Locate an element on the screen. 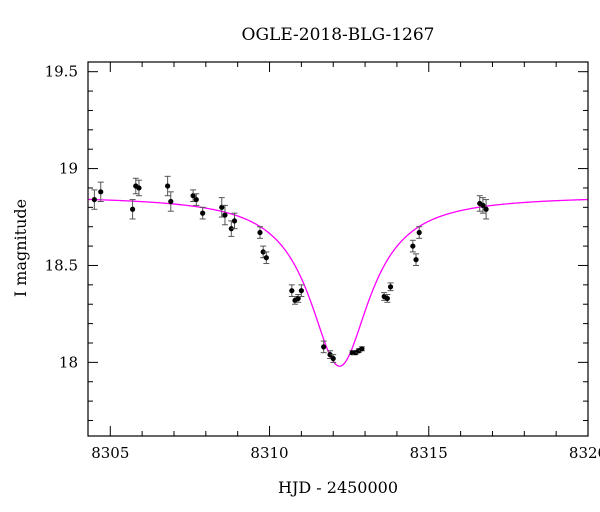 The width and height of the screenshot is (600, 512). y-tick-label: 18.5 is located at coordinates (61, 265).